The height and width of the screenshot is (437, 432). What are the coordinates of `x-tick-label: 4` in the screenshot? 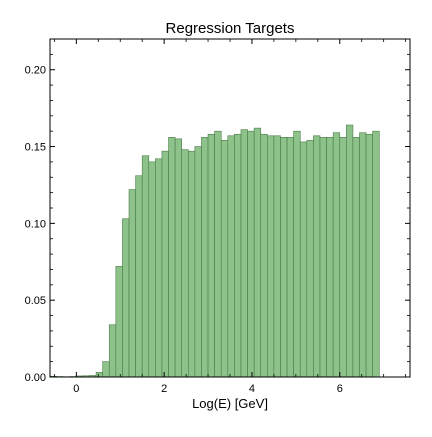 It's located at (252, 389).